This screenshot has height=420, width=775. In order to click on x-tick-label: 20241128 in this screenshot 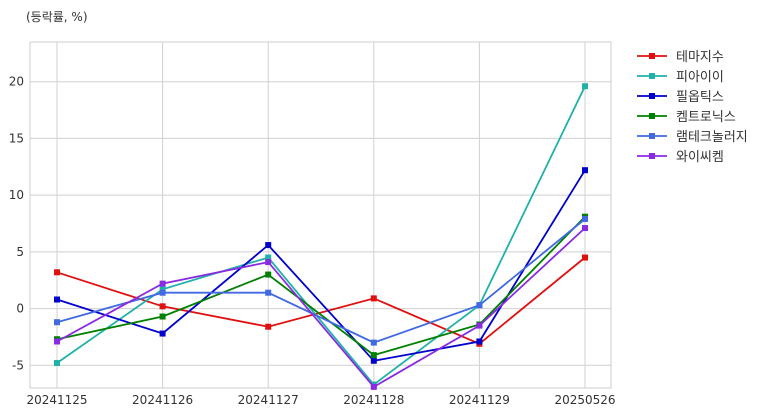, I will do `click(373, 400)`.